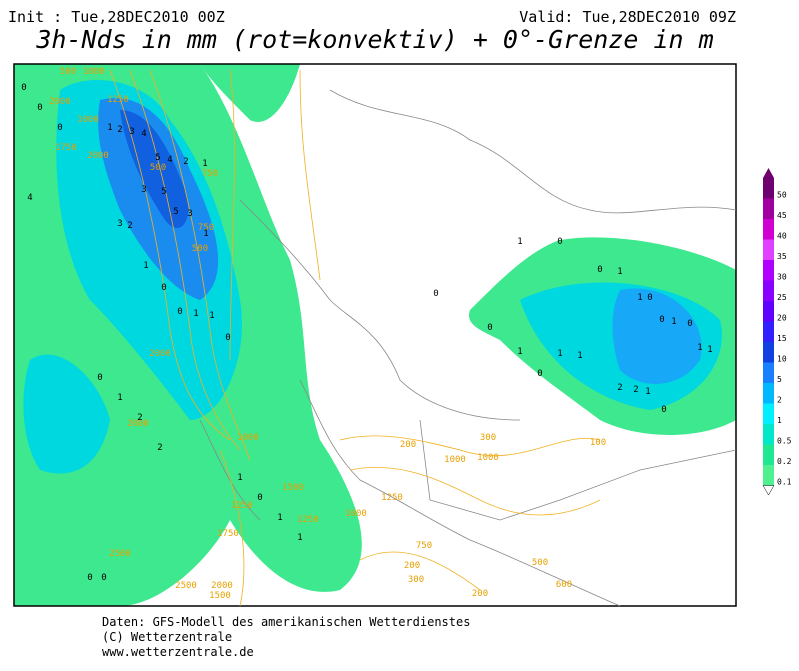  Describe the element at coordinates (784, 461) in the screenshot. I see `legend-label: 0.2` at that location.